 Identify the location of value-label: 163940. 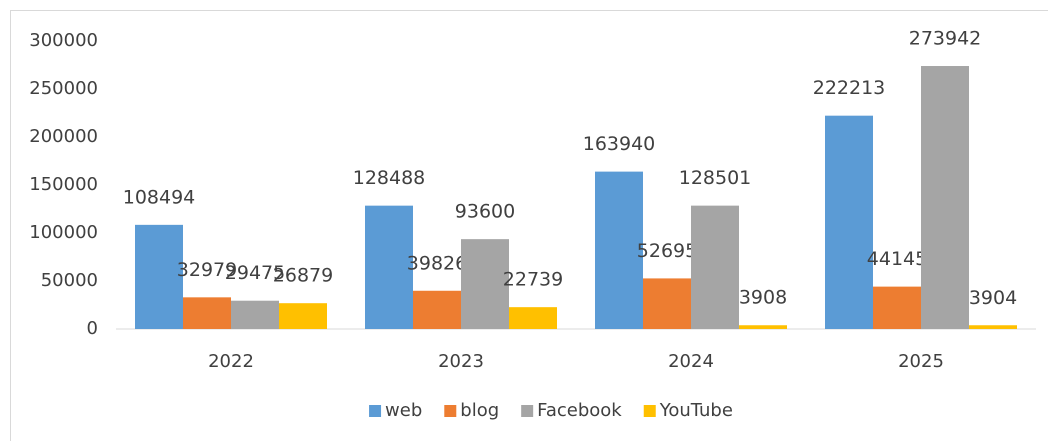
(619, 144).